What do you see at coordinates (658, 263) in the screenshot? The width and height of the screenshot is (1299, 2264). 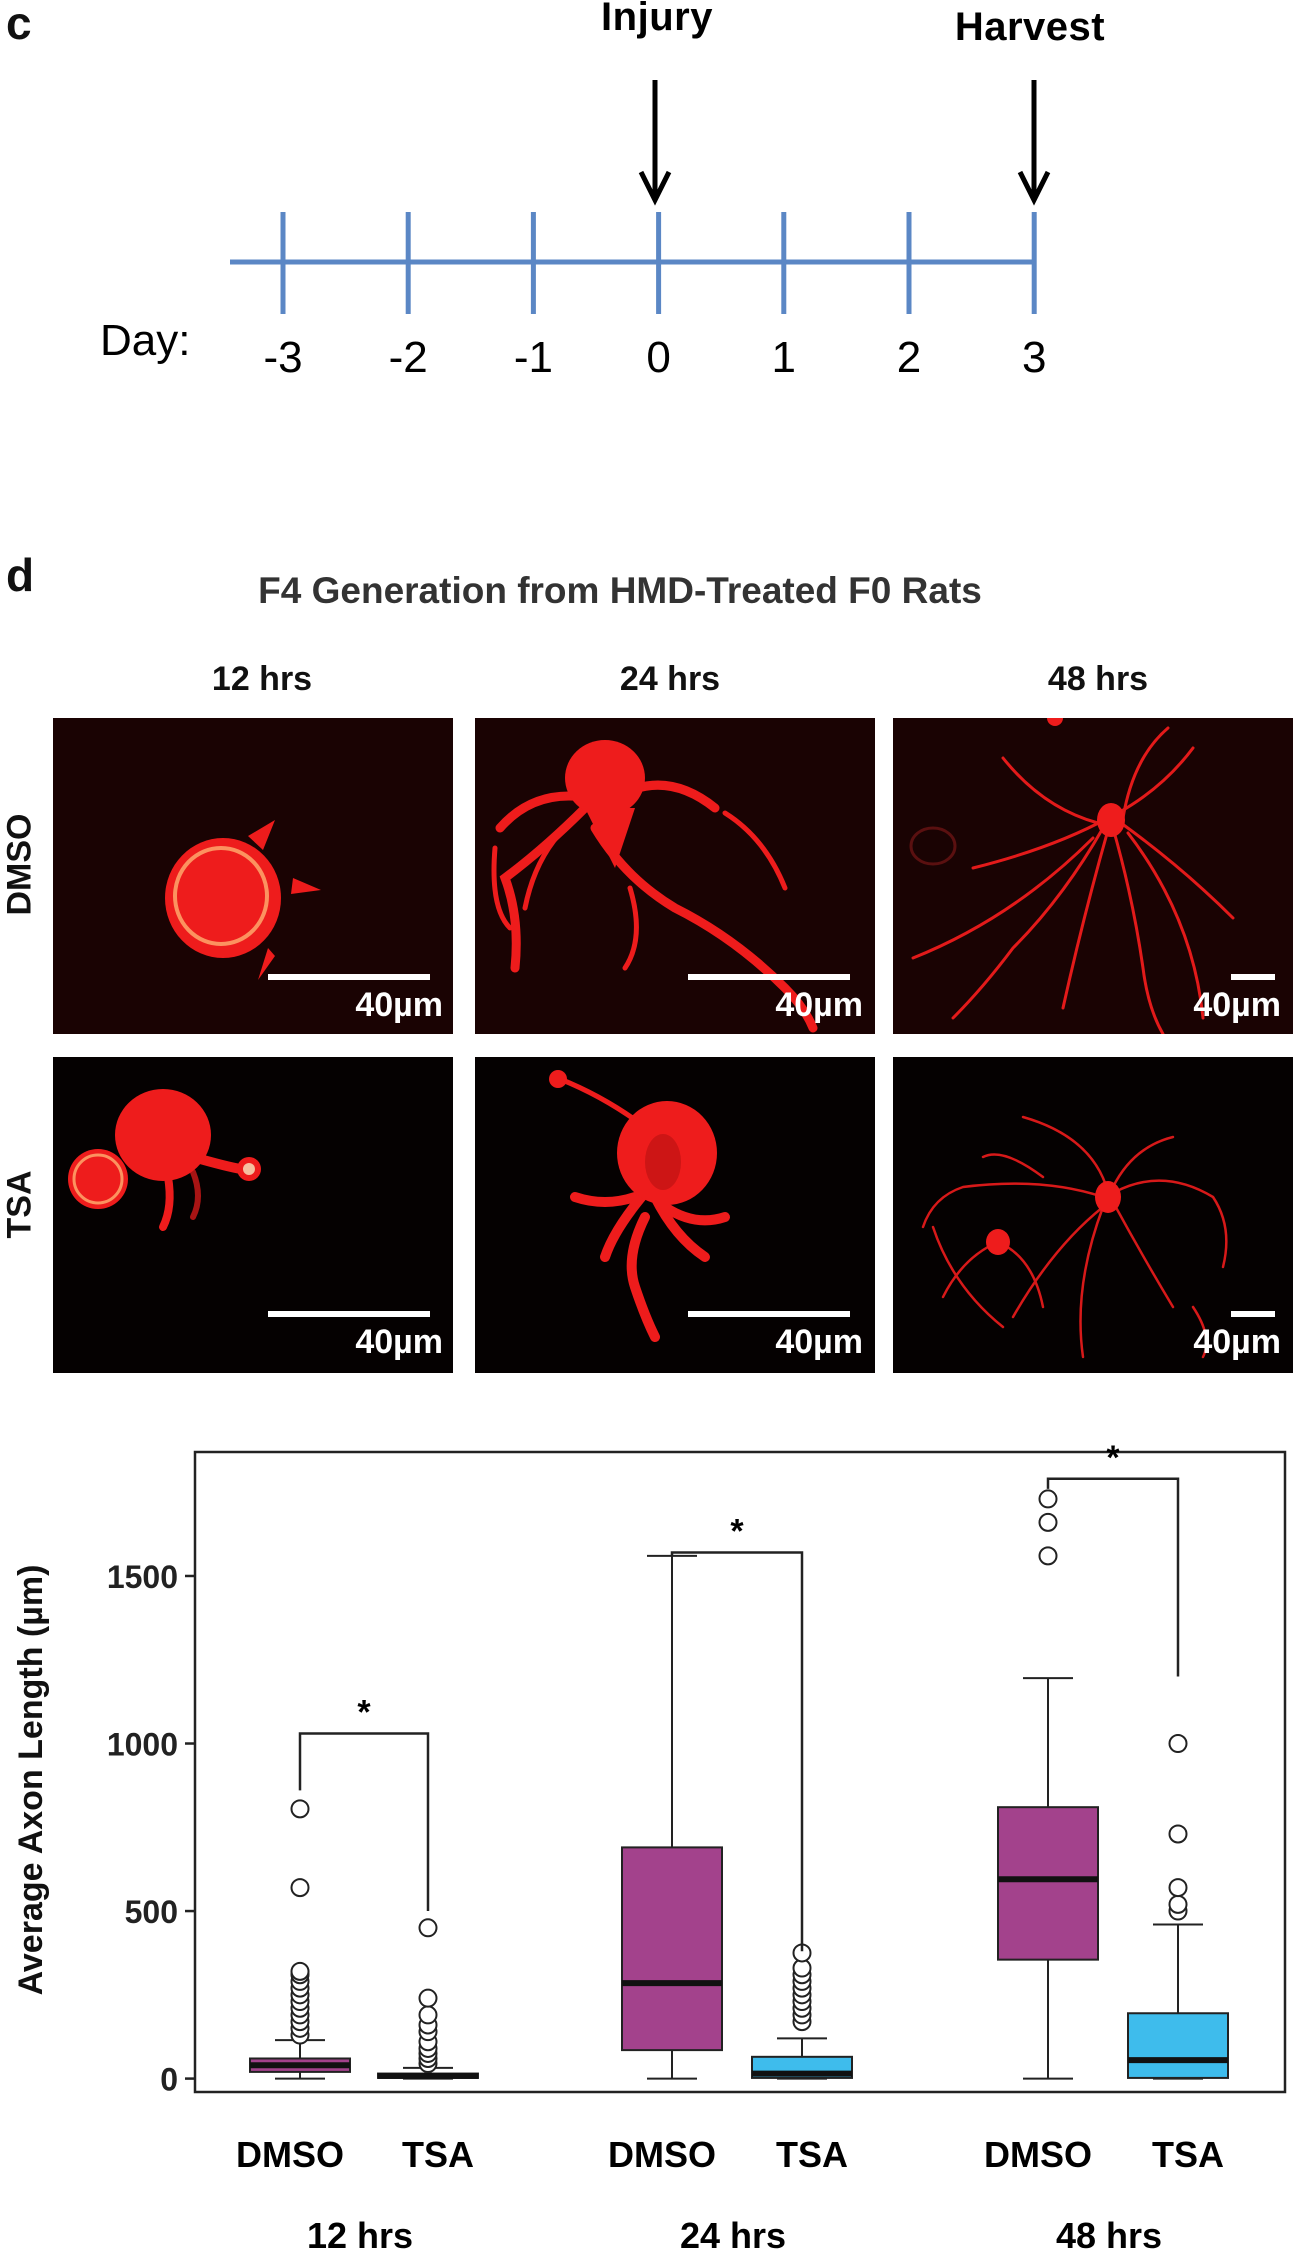 I see `timeline-ticks` at bounding box center [658, 263].